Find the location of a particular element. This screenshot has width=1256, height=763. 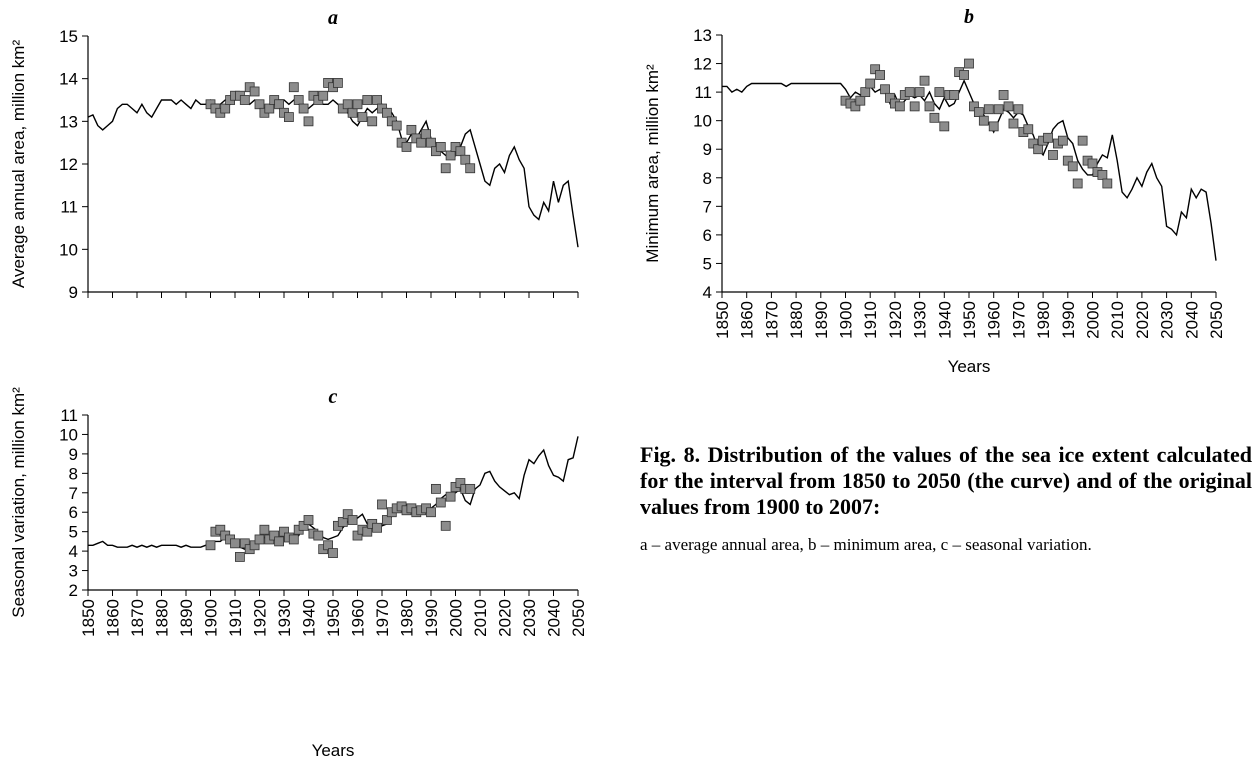

x-tick-label: 1870 is located at coordinates (137, 618).